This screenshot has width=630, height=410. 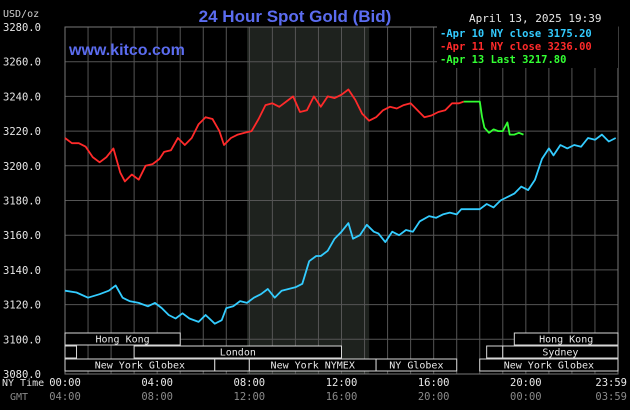 What do you see at coordinates (611, 383) in the screenshot?
I see `x-tick-label-ny: 23:59` at bounding box center [611, 383].